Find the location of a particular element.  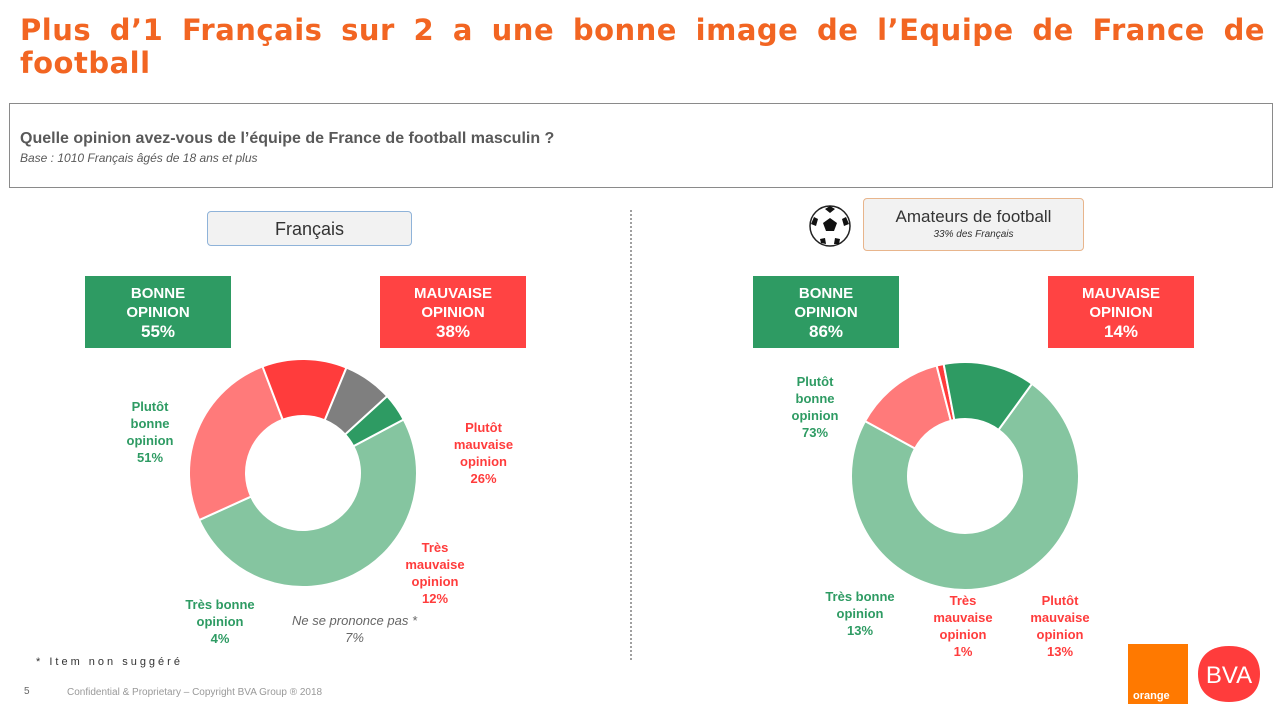

segment-subtitle: 33% des Français is located at coordinates (973, 234).